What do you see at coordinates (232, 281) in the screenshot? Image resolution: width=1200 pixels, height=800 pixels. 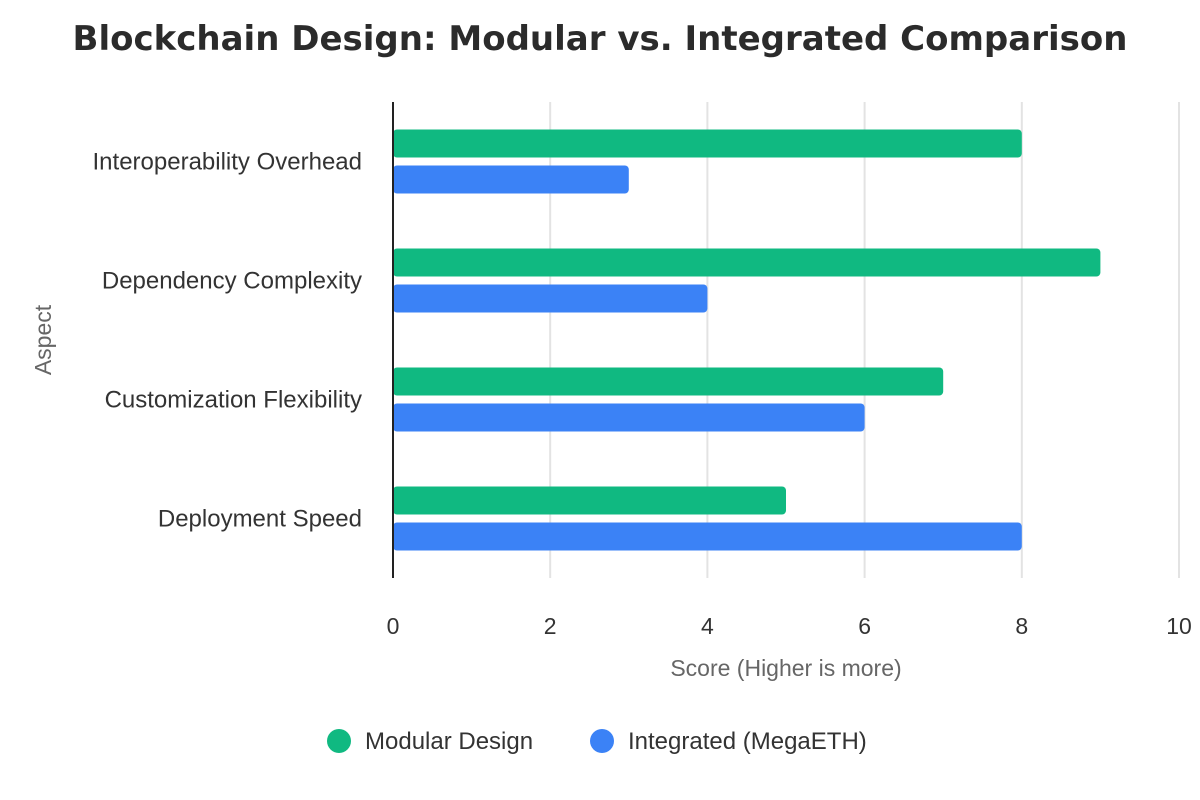 I see `category-label: Dependency Complexity` at bounding box center [232, 281].